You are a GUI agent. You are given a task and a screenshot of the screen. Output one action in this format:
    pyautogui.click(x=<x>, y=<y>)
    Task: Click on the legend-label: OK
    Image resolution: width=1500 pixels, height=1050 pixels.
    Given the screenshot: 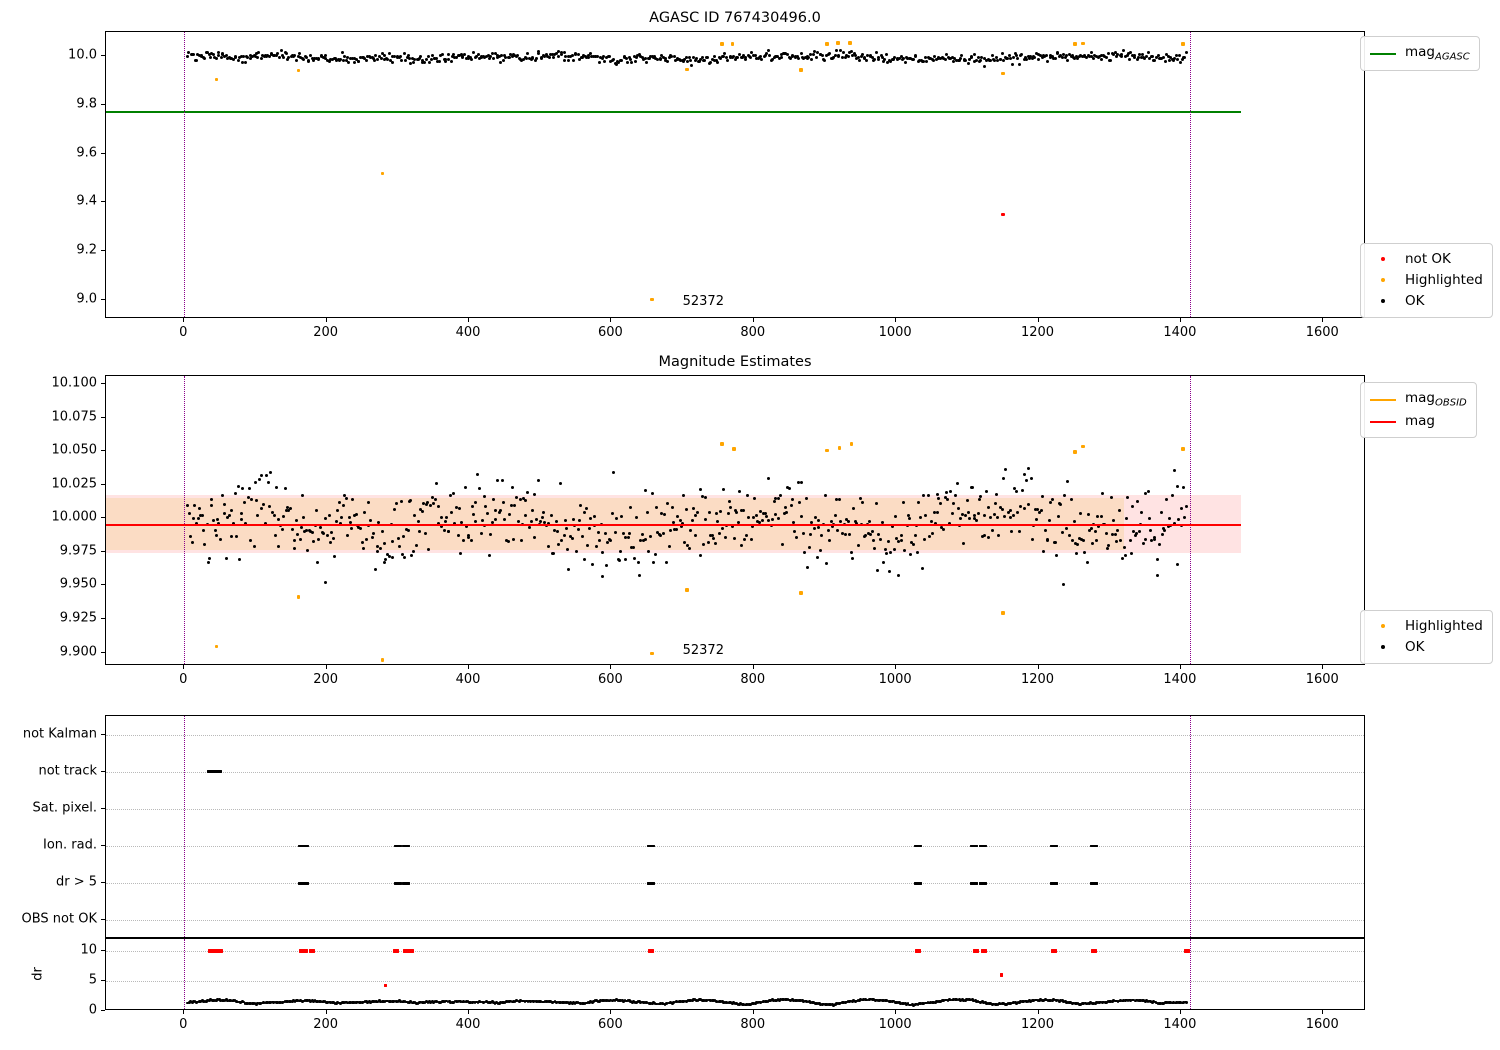 What is the action you would take?
    pyautogui.click(x=1415, y=300)
    